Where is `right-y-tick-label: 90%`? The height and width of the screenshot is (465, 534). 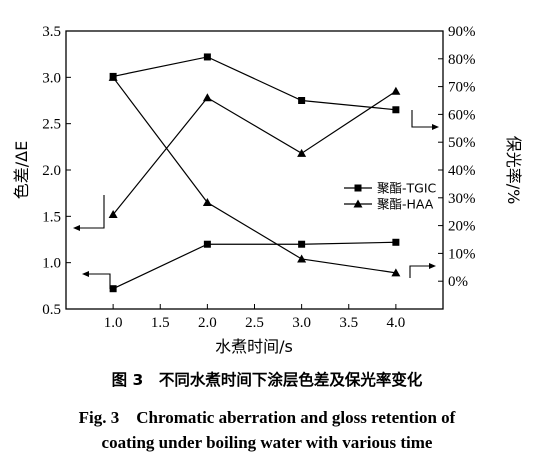 right-y-tick-label: 90% is located at coordinates (462, 32).